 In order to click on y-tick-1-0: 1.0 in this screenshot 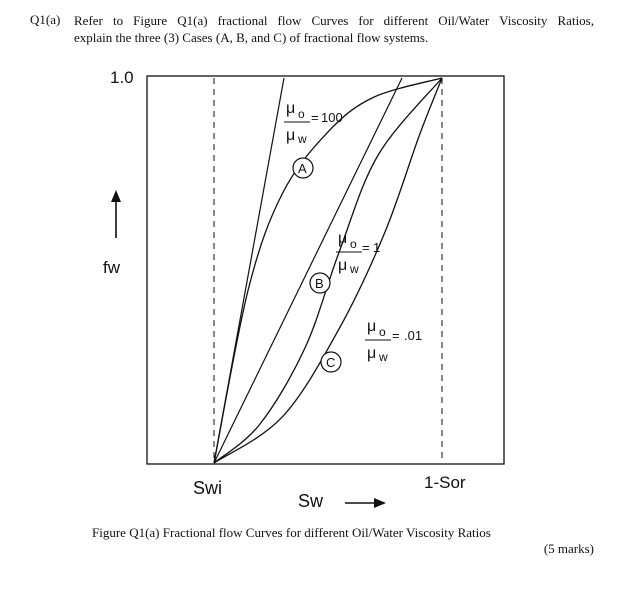, I will do `click(122, 77)`.